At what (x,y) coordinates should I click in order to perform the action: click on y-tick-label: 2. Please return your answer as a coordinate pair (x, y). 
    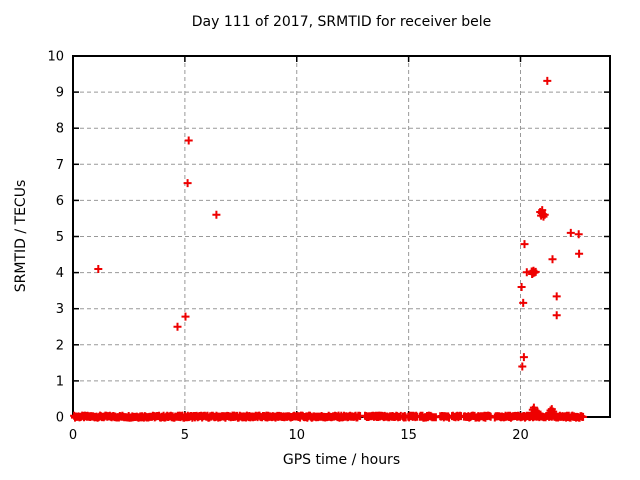
    Looking at the image, I should click on (60, 345).